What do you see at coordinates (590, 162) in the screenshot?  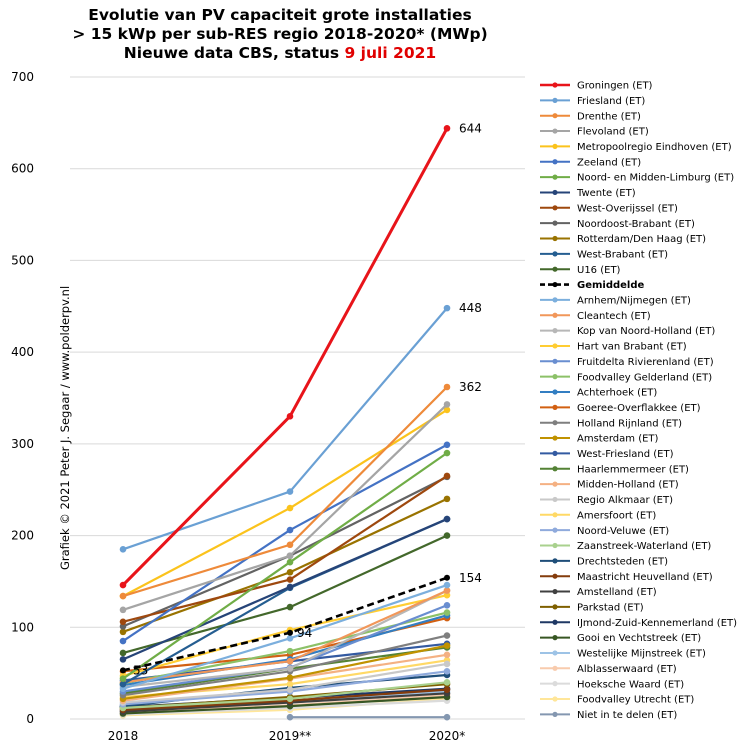 I see `legend-entry-5: Zeeland (ET)` at bounding box center [590, 162].